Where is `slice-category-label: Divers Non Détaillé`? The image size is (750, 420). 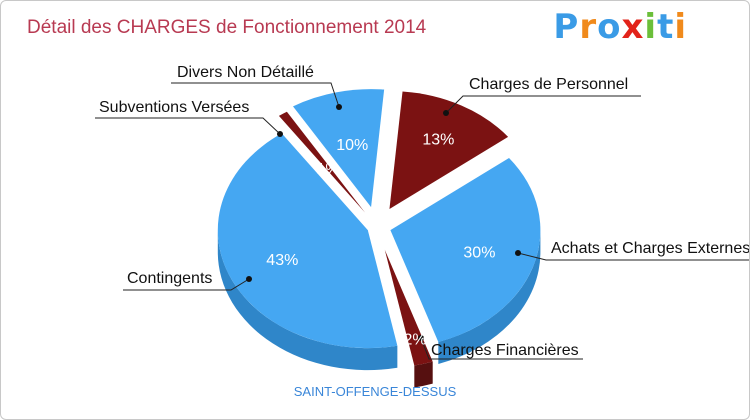 slice-category-label: Divers Non Détaillé is located at coordinates (245, 72).